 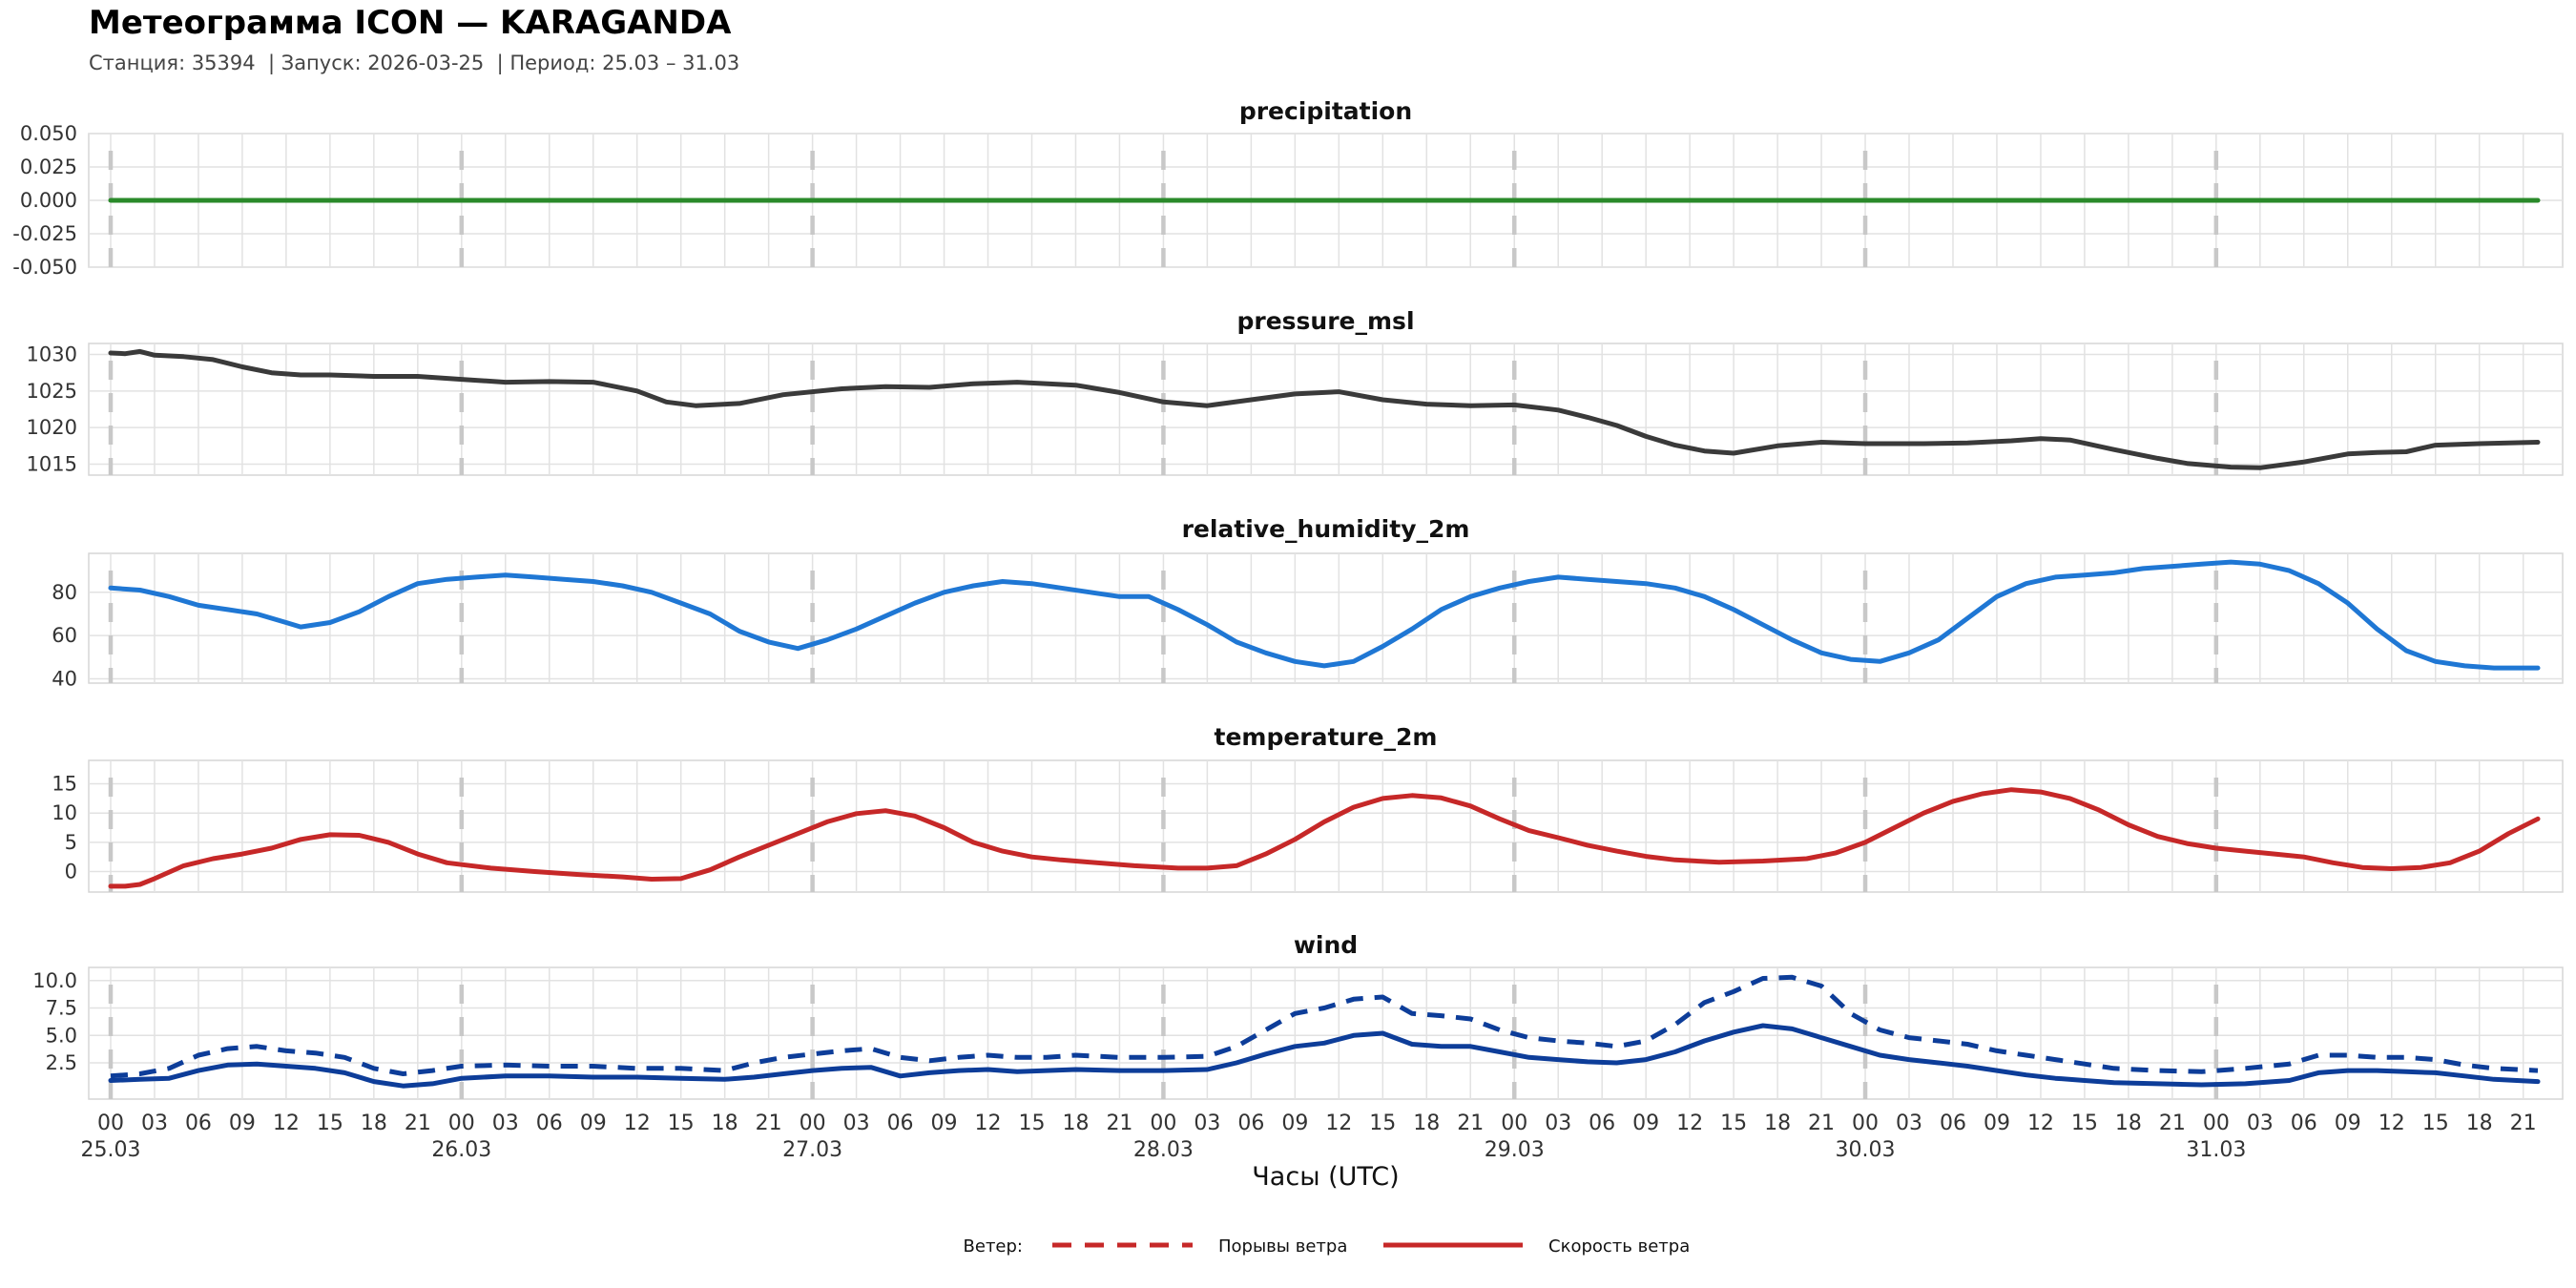 I want to click on xtick-date-label: 29.03, so click(x=1515, y=1150).